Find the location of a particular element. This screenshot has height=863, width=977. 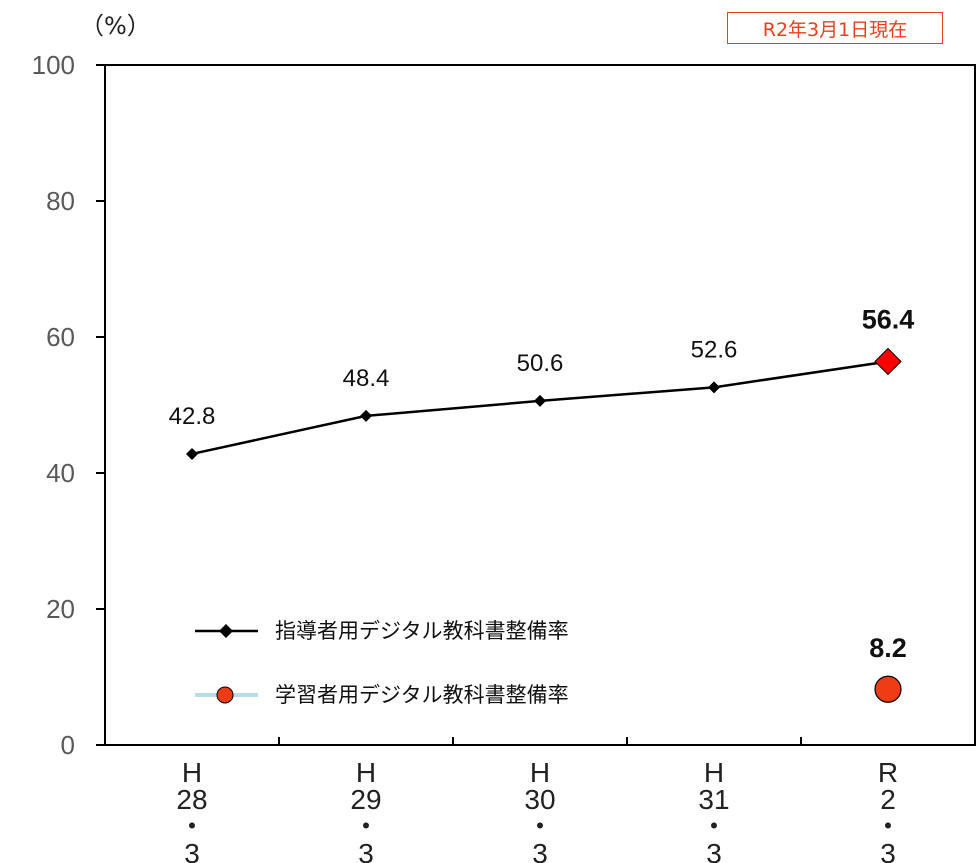

y-ticks: 0 20 40 60 80 100 is located at coordinates (68, 405).